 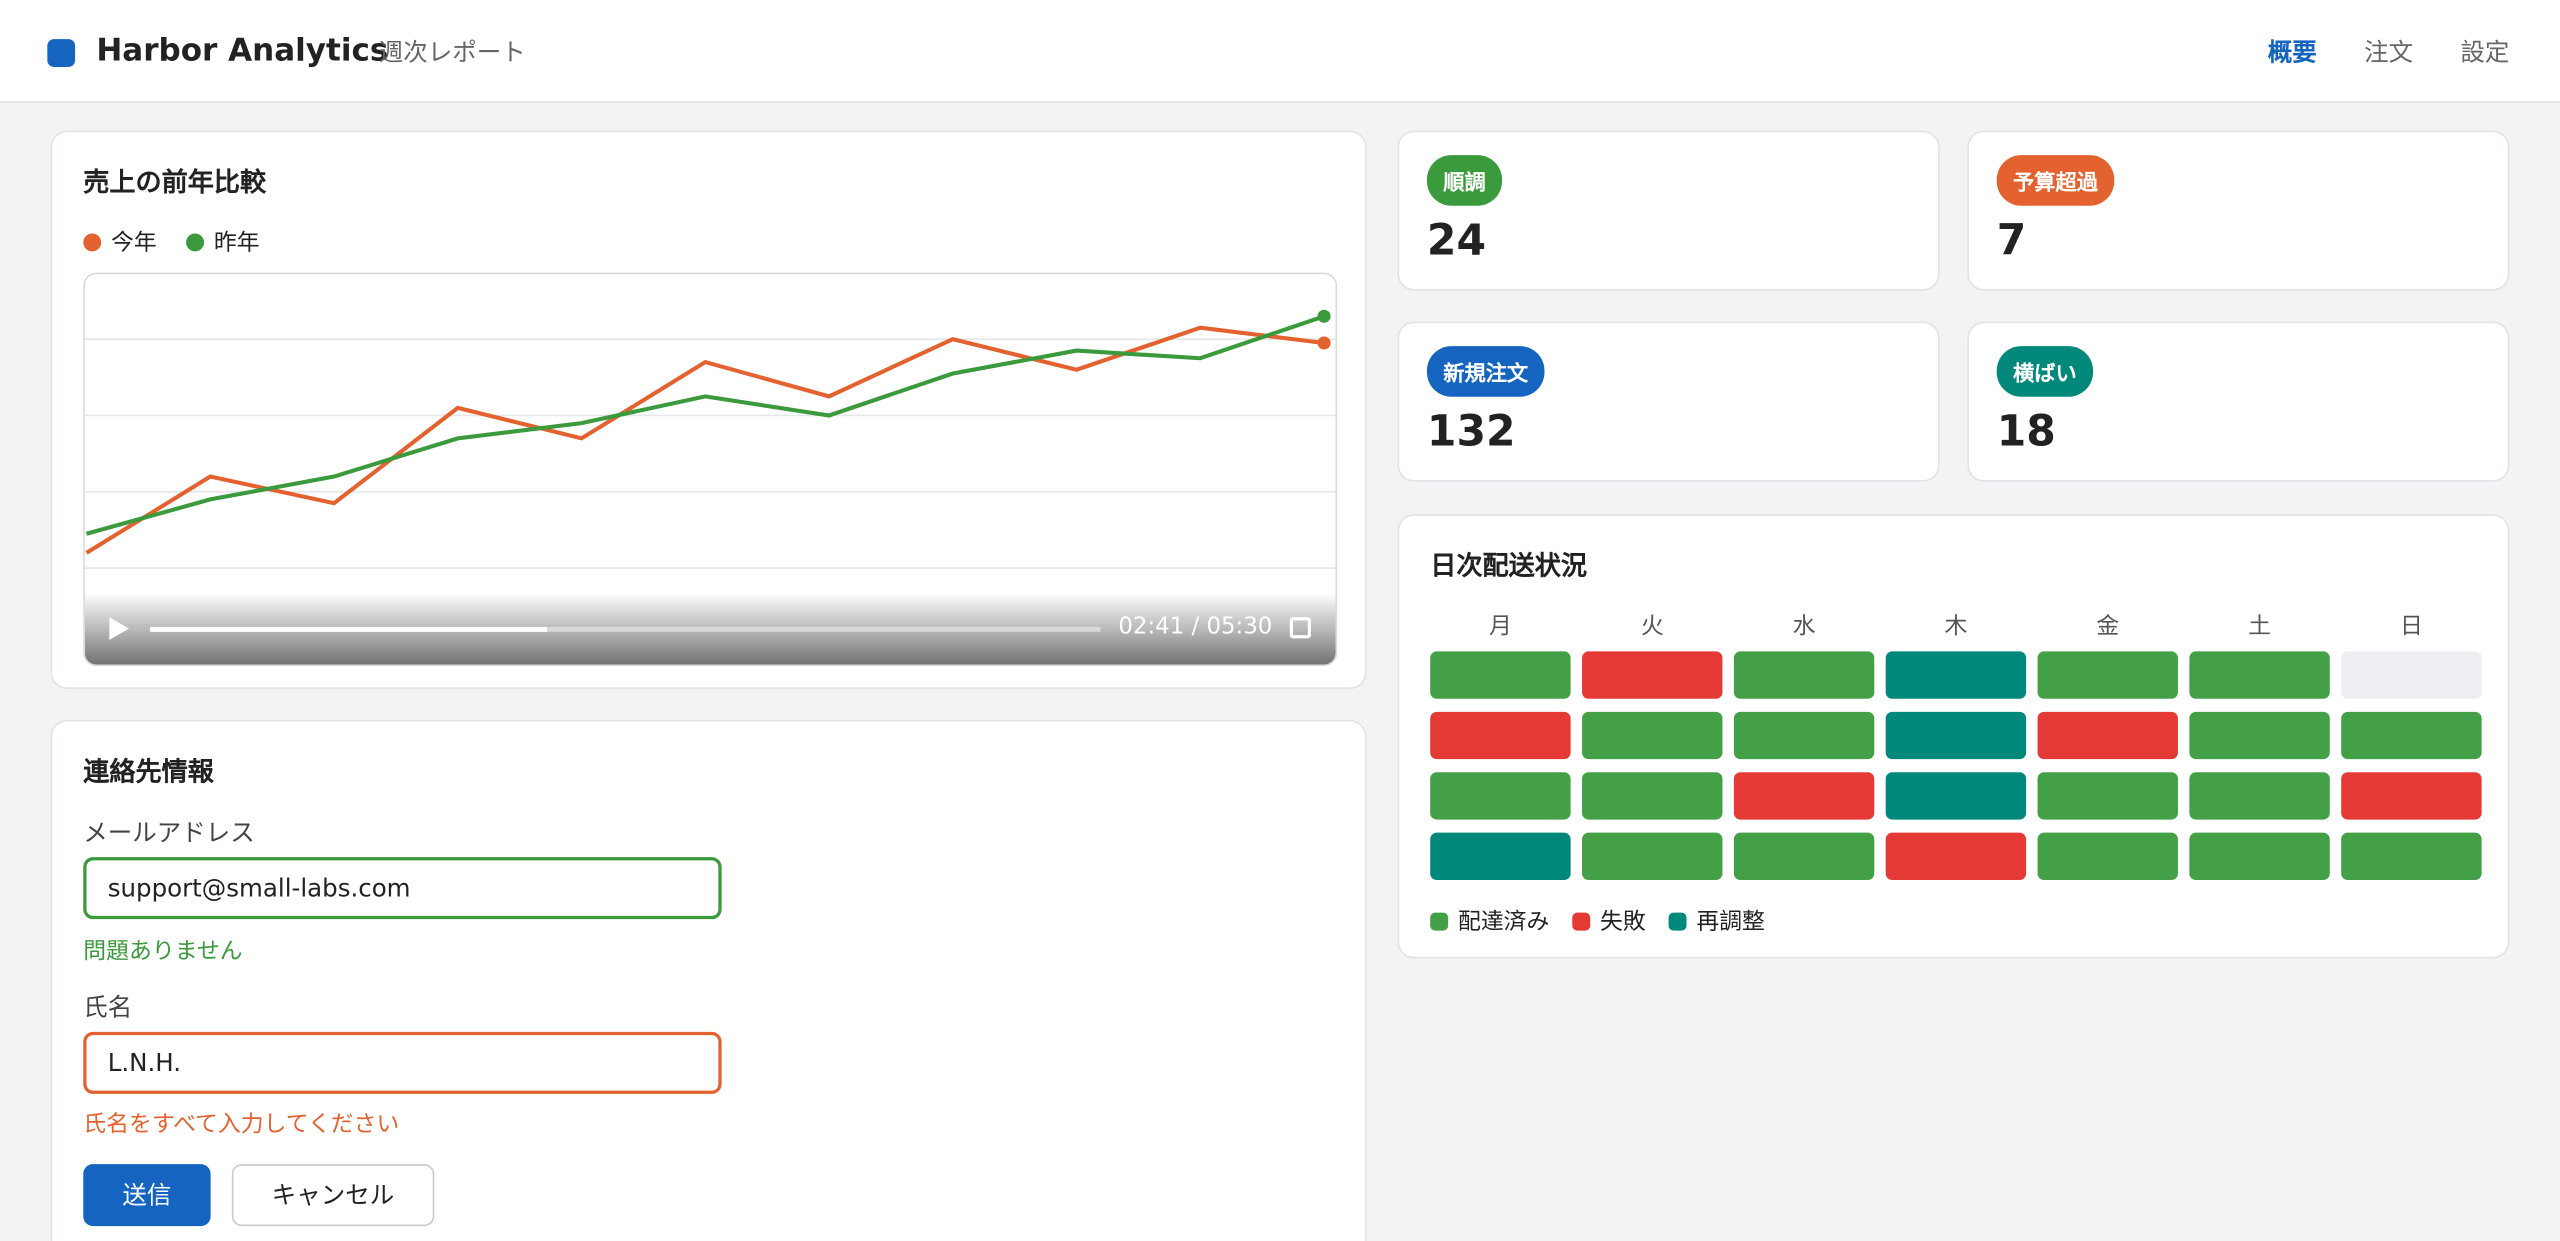 What do you see at coordinates (1456, 242) in the screenshot?
I see `stat-value: 24` at bounding box center [1456, 242].